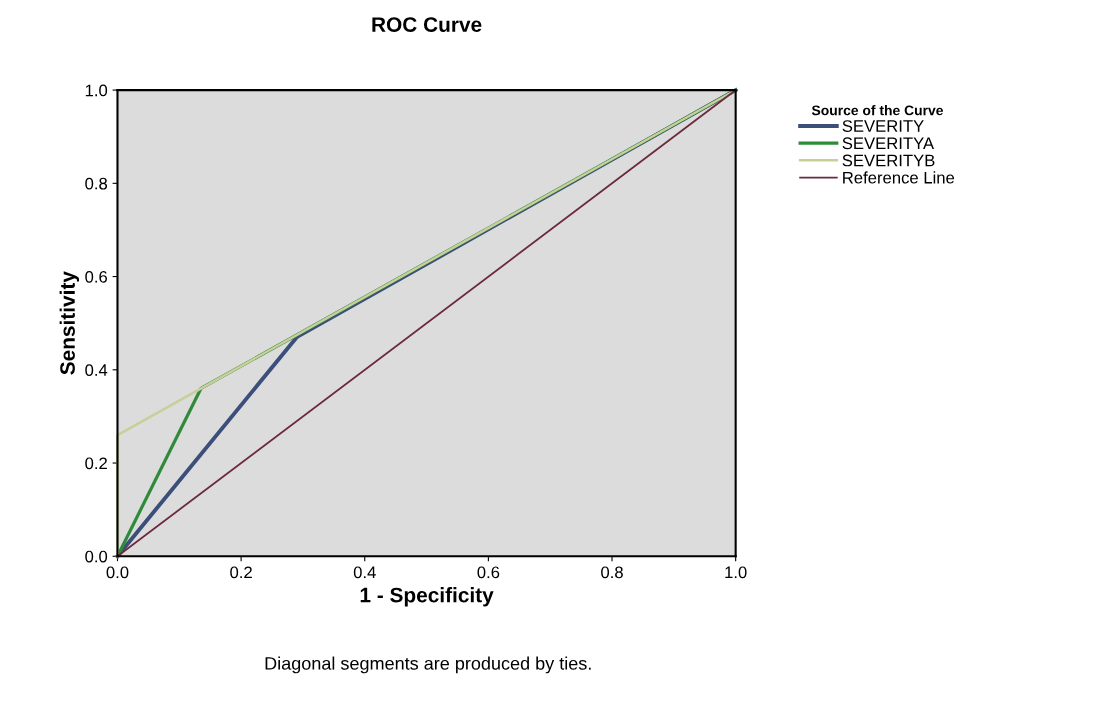 The width and height of the screenshot is (1098, 715). I want to click on chart-title: ROC Curve, so click(427, 24).